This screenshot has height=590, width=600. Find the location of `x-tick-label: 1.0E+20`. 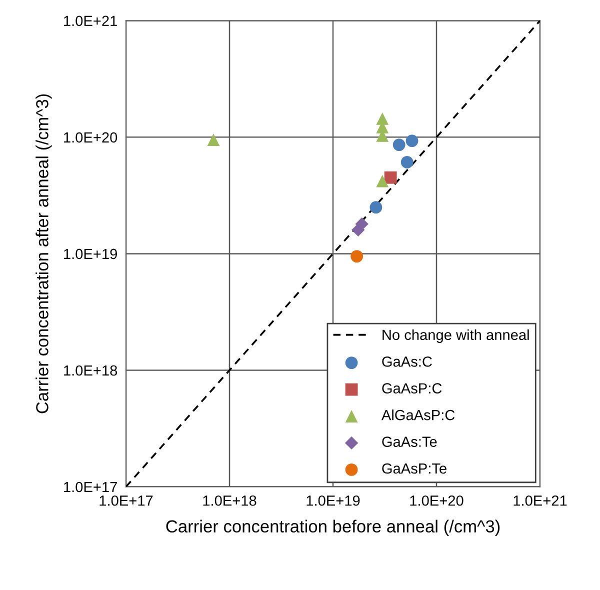

x-tick-label: 1.0E+20 is located at coordinates (437, 500).